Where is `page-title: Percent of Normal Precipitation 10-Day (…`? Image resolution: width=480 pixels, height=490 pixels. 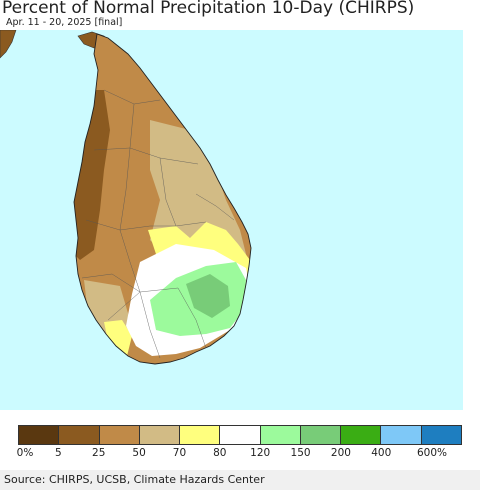
page-title: Percent of Normal Precipitation 10-Day (… is located at coordinates (208, 9).